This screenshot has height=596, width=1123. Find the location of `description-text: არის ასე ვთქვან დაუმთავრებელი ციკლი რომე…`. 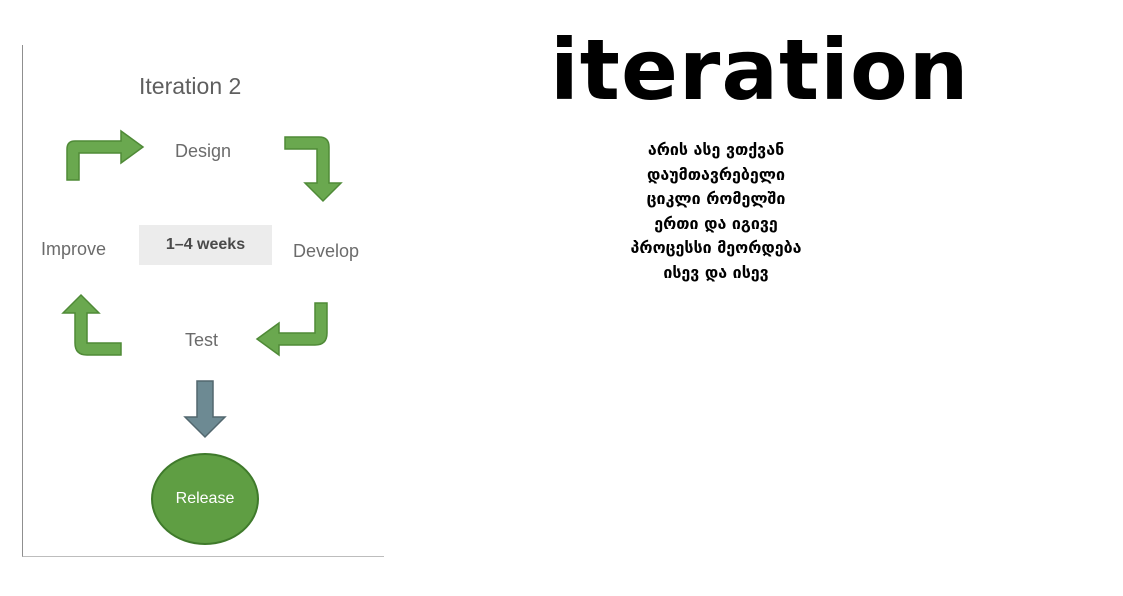

description-text: არის ასე ვთქვან დაუმთავრებელი ციკლი რომე… is located at coordinates (716, 211).